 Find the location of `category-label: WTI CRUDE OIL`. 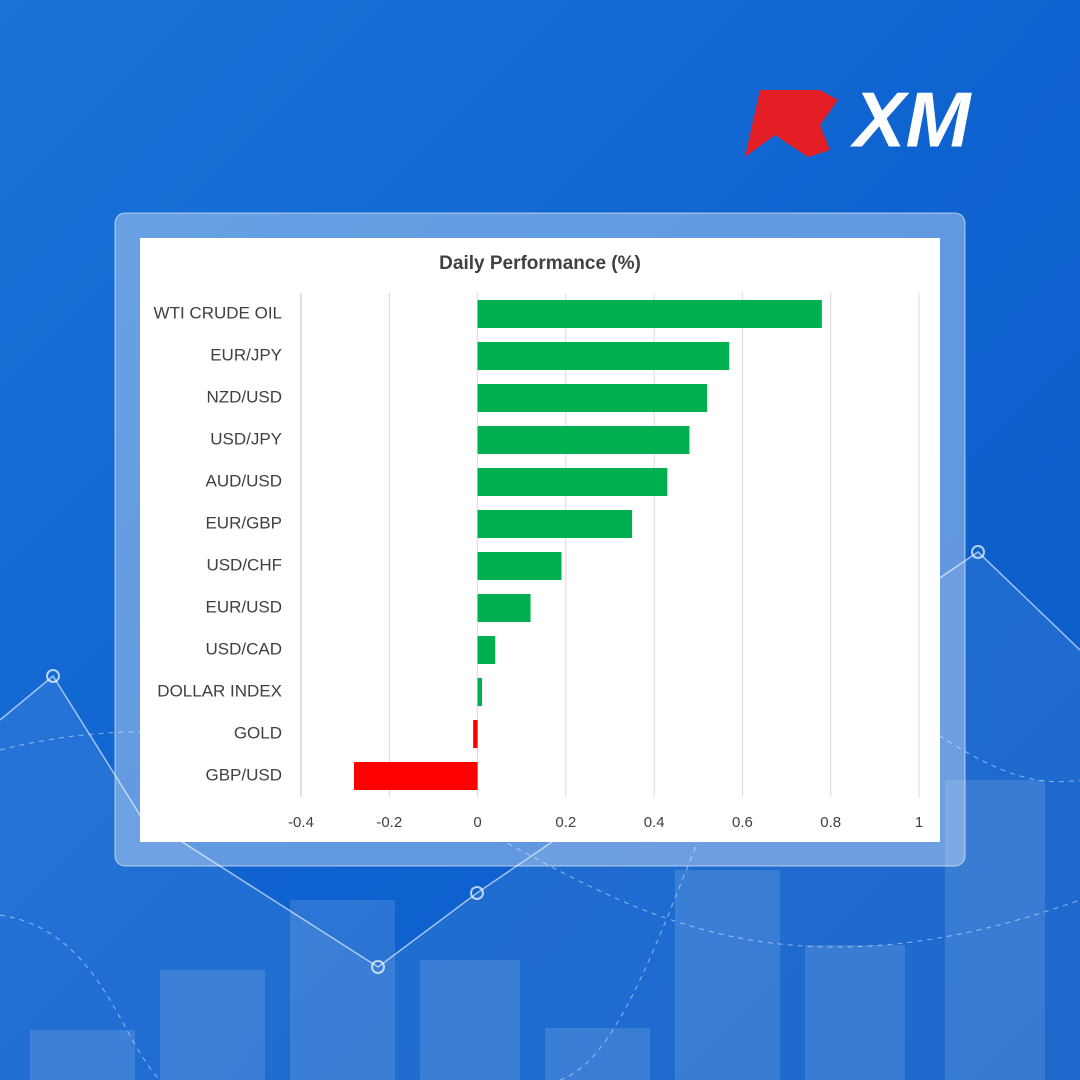

category-label: WTI CRUDE OIL is located at coordinates (218, 312).